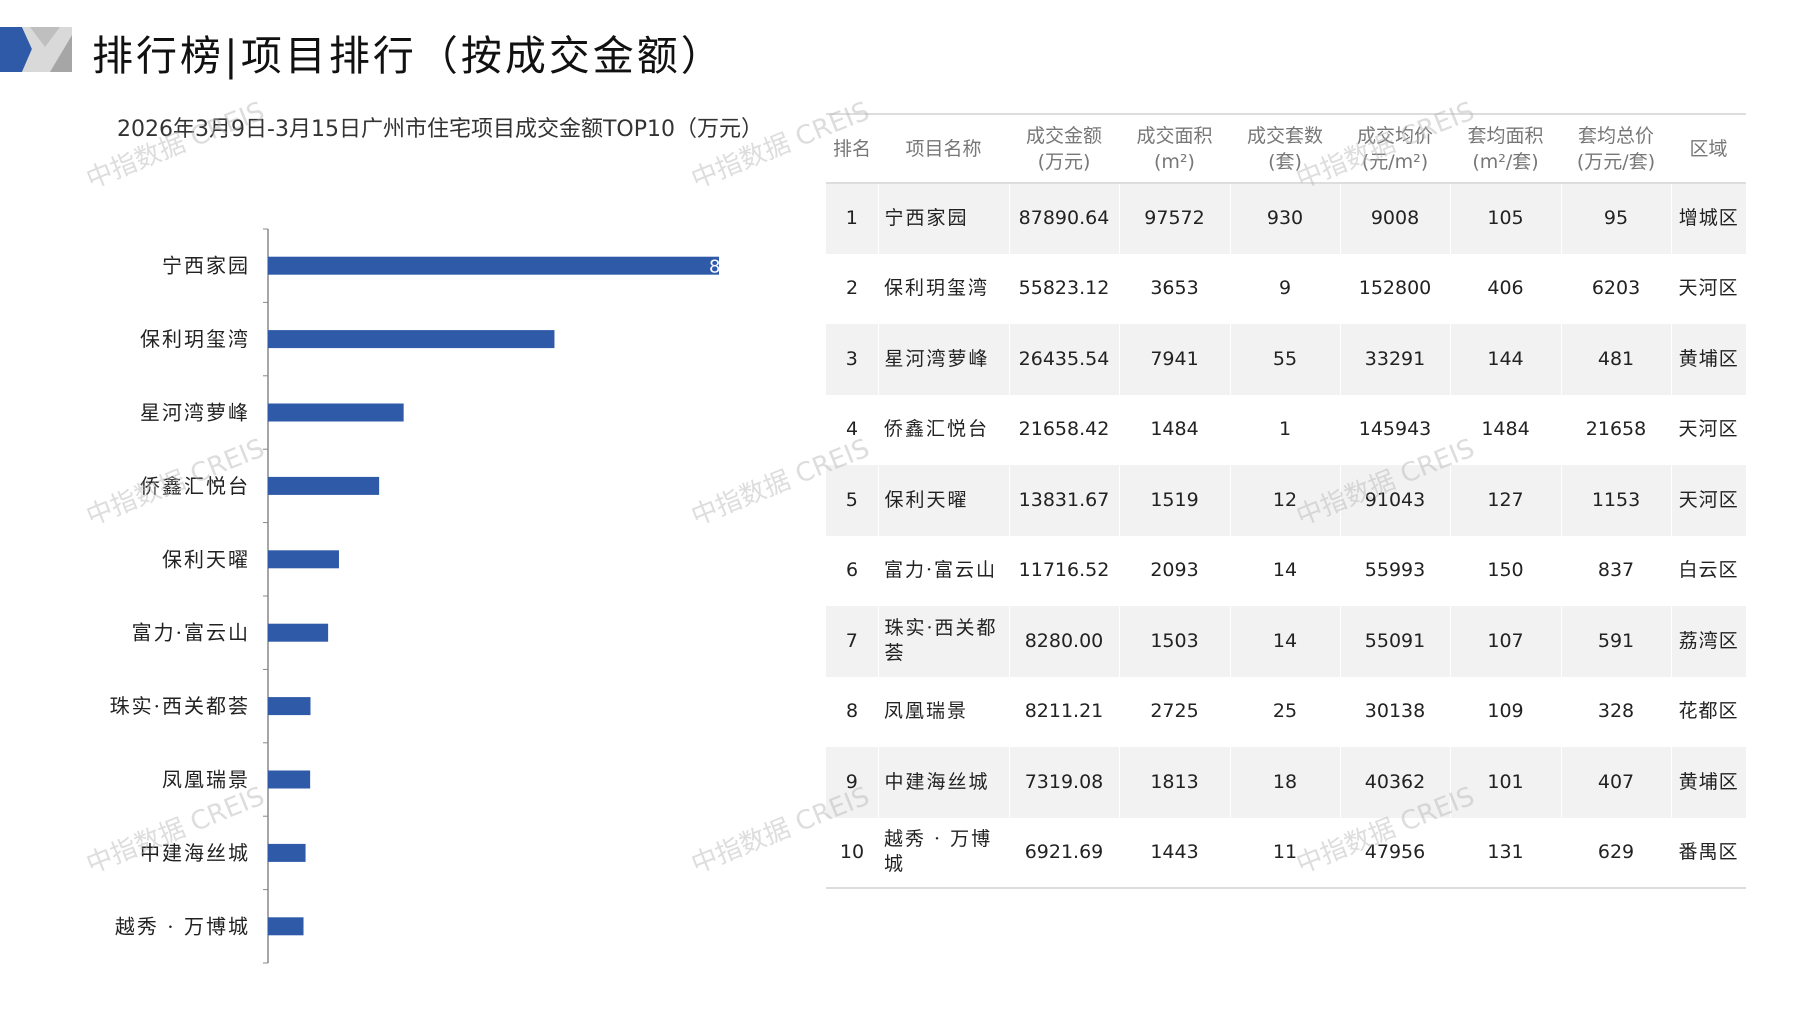  What do you see at coordinates (1615, 135) in the screenshot?
I see `header-line: 套均总价` at bounding box center [1615, 135].